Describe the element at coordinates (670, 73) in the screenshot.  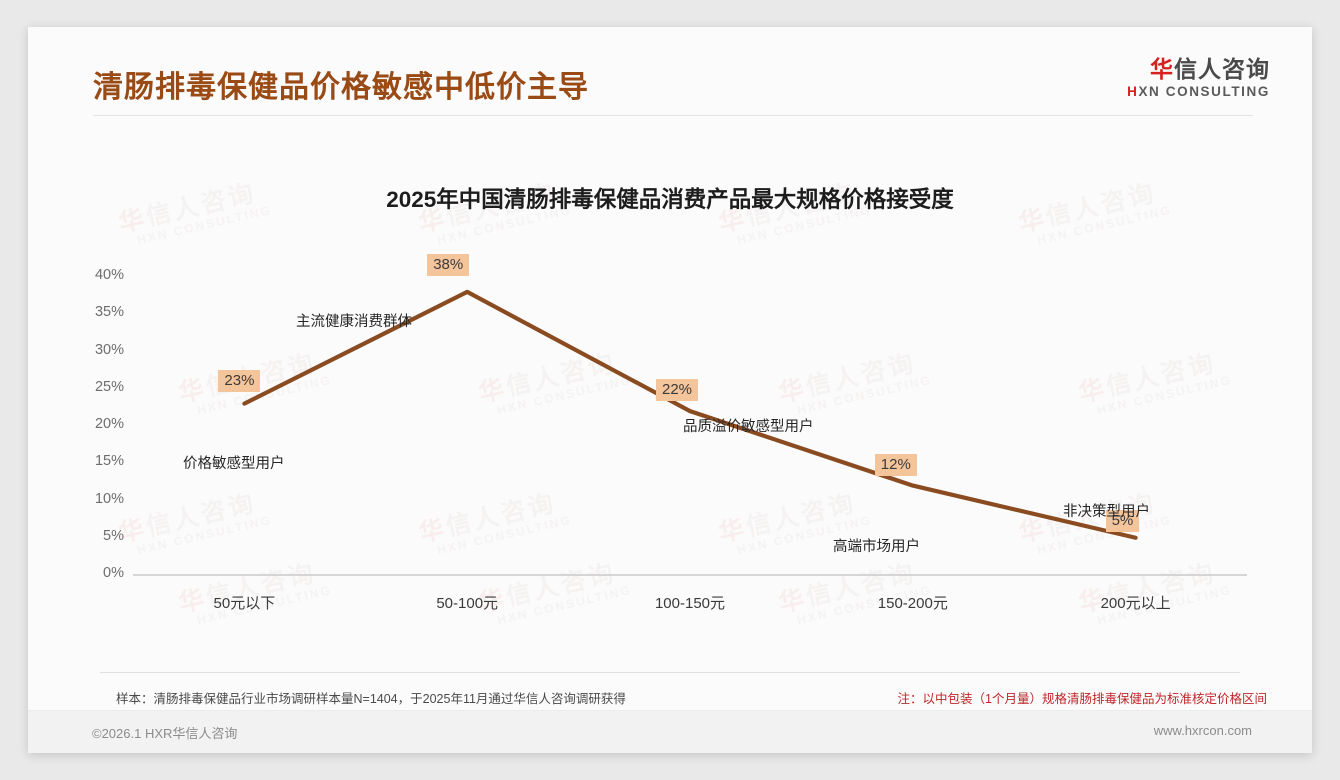
I see `slide-header: 清肠排毒保健品价格敏感中低价主导 华信人咨询 HXN CONSULTING` at that location.